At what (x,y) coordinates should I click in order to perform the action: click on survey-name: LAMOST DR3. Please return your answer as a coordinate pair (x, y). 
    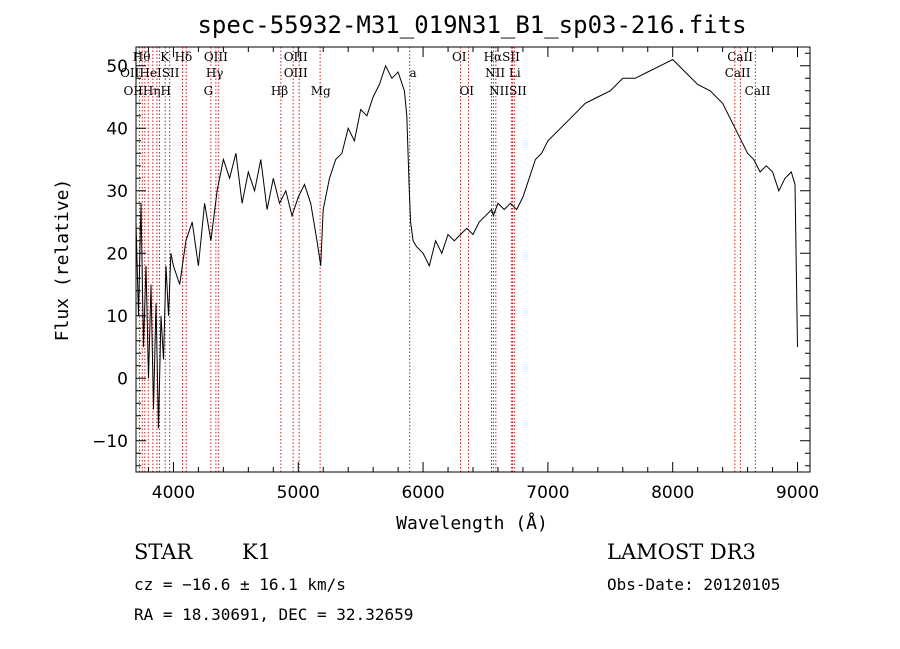
    Looking at the image, I should click on (681, 552).